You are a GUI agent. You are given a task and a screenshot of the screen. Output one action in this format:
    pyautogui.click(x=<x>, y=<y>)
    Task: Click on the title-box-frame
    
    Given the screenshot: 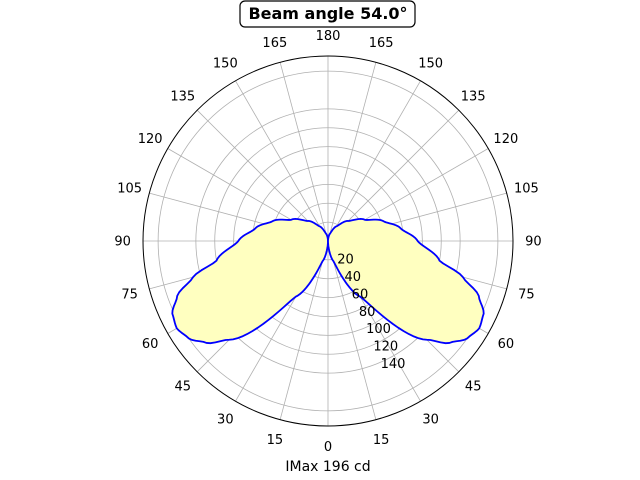 What is the action you would take?
    pyautogui.click(x=327, y=14)
    